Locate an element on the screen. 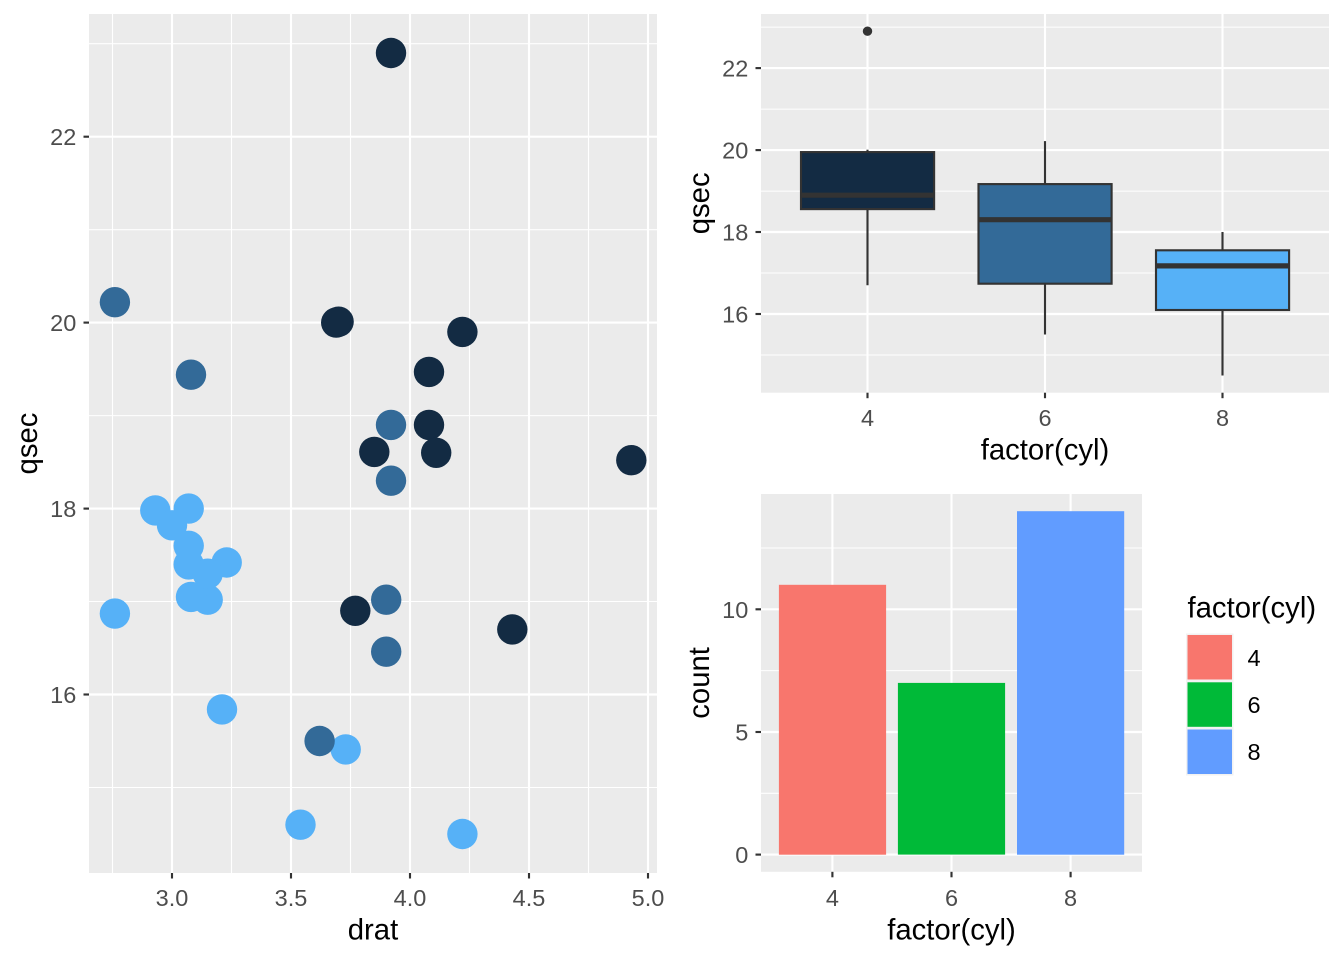 Image resolution: width=1344 pixels, height=960 pixels. svg-text: 3.5 is located at coordinates (291, 898).